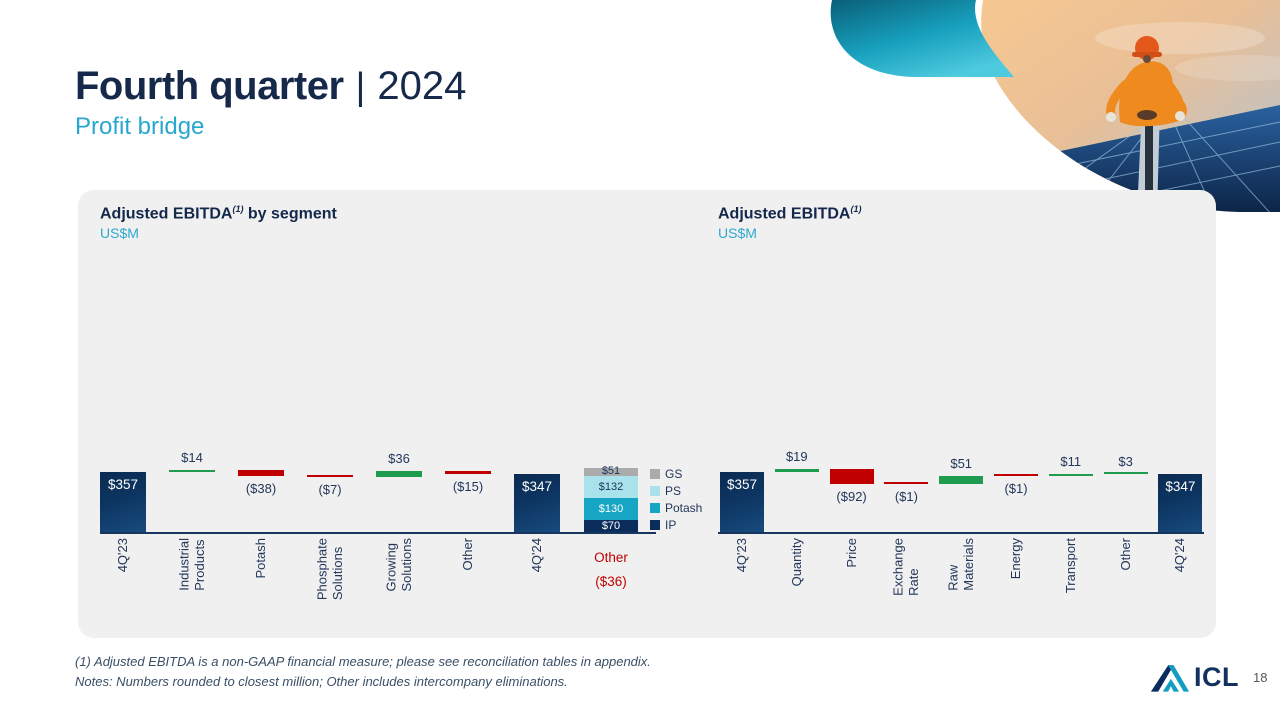  What do you see at coordinates (218, 213) in the screenshot?
I see `chart-title: Adjusted EBITDA(1) by segment` at bounding box center [218, 213].